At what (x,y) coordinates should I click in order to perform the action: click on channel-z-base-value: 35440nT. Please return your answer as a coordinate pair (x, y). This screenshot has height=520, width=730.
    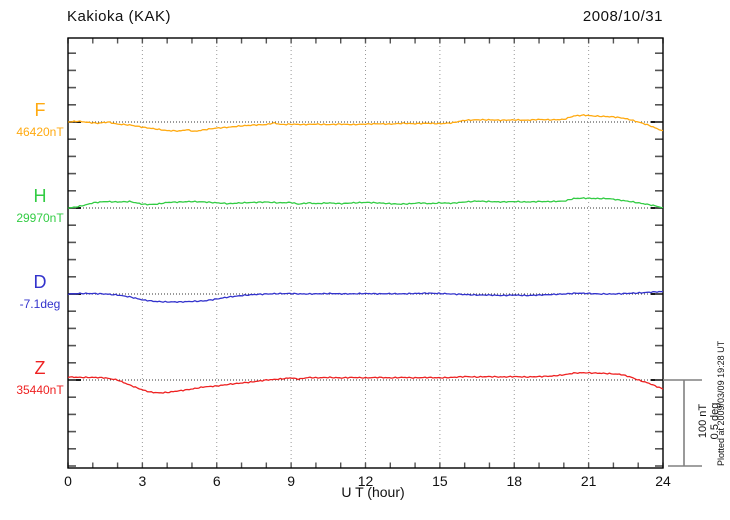
    Looking at the image, I should click on (40, 390).